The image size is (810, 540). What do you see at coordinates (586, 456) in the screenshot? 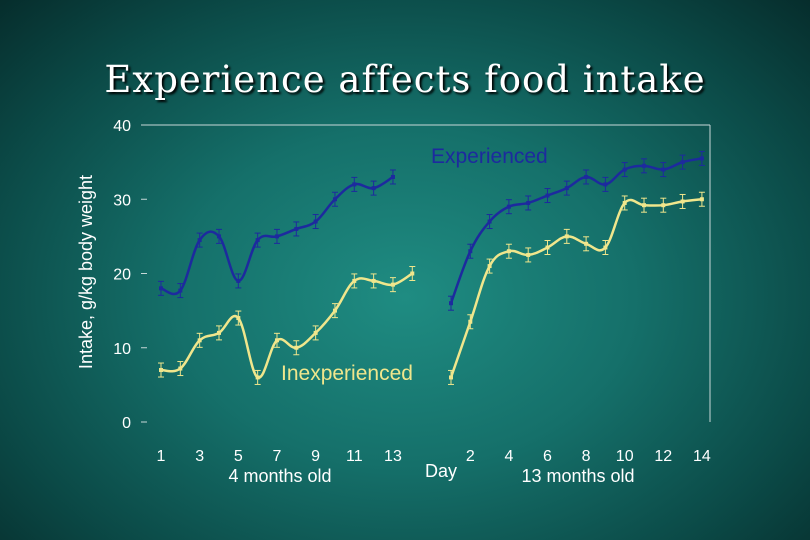
I see `x-tick-label: 8` at bounding box center [586, 456].